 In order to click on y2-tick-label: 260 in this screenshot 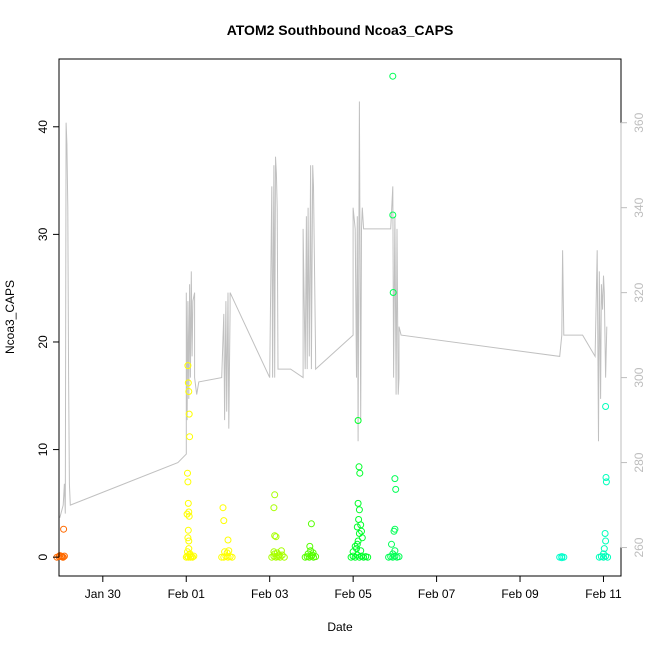, I will do `click(639, 547)`.